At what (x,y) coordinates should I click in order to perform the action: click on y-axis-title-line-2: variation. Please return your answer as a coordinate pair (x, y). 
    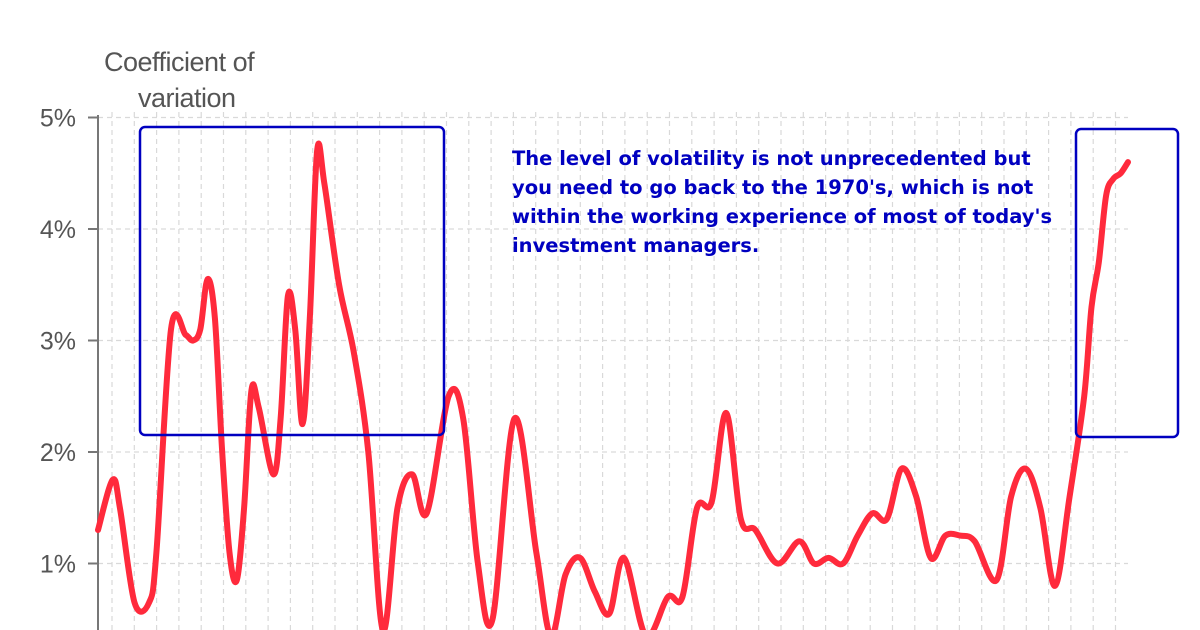
    Looking at the image, I should click on (187, 98).